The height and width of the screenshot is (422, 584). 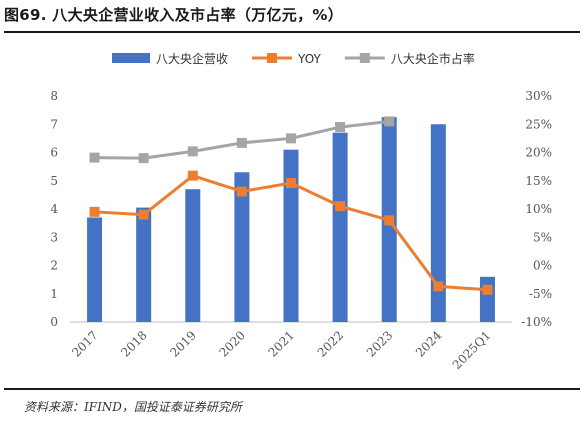 What do you see at coordinates (538, 96) in the screenshot?
I see `y-right-tick-label: 30%` at bounding box center [538, 96].